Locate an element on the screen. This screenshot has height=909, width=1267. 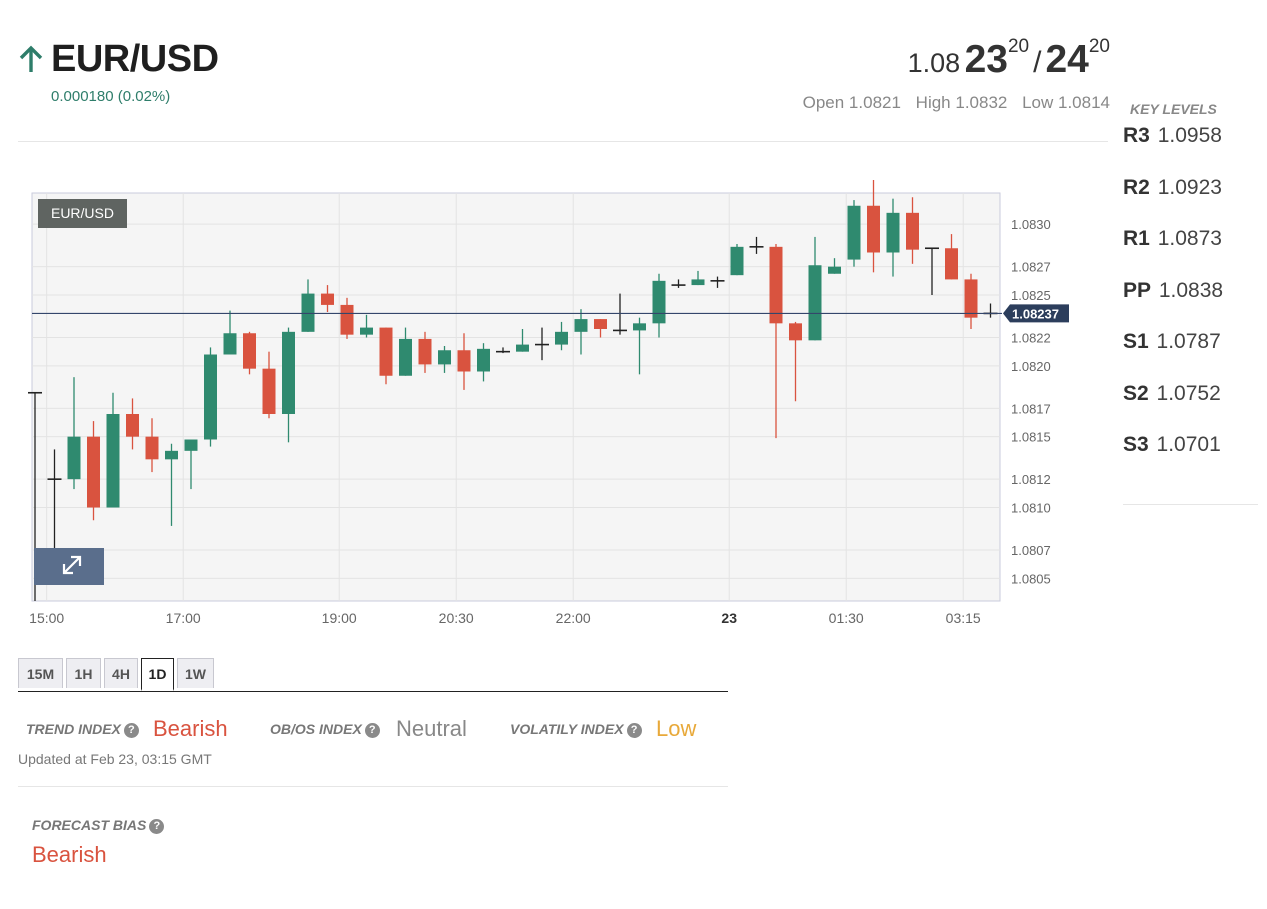
timeframe-tabs: 15M 1H 4H 1D 1W is located at coordinates (373, 675).